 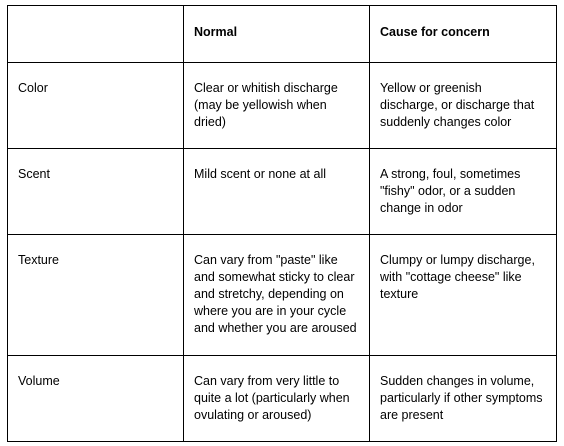 I want to click on cell-line: dried), so click(x=210, y=122).